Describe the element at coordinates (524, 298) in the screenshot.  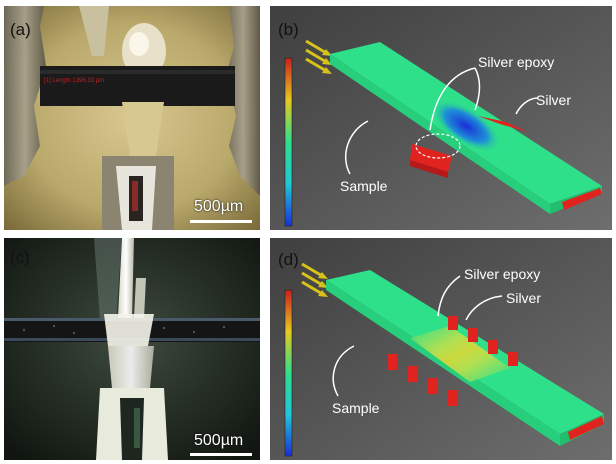
I see `annot-silver-d: Silver` at that location.